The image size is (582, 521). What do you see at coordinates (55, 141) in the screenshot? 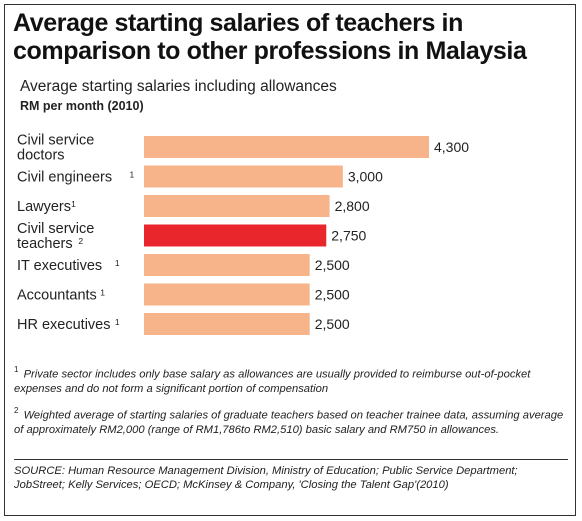
I see `category-label-0-line-0: Civil service` at bounding box center [55, 141].